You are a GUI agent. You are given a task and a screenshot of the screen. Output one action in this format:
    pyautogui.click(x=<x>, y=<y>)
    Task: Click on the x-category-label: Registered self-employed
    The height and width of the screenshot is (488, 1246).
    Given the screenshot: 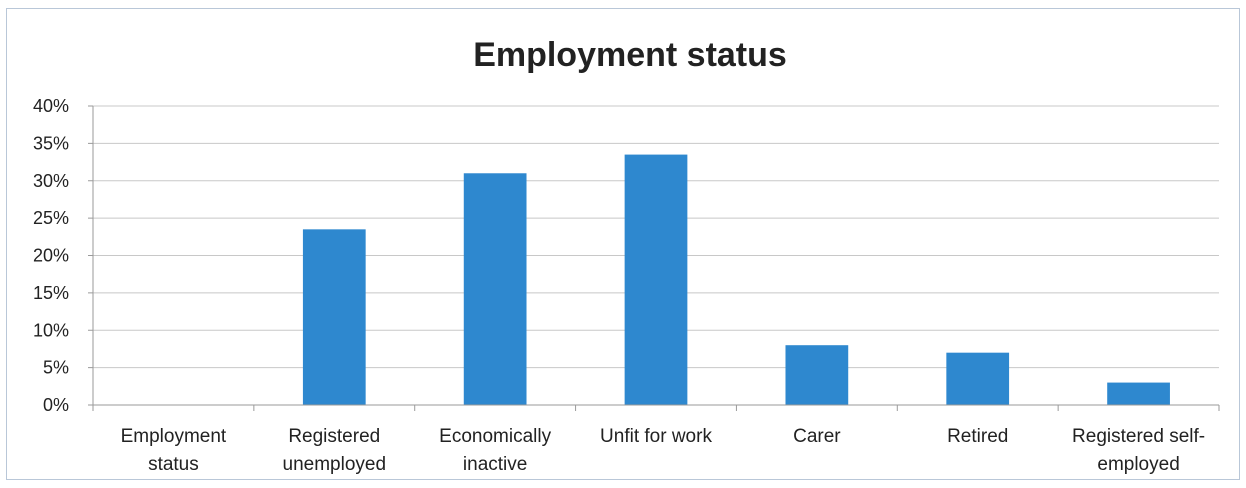 What is the action you would take?
    pyautogui.click(x=1138, y=450)
    